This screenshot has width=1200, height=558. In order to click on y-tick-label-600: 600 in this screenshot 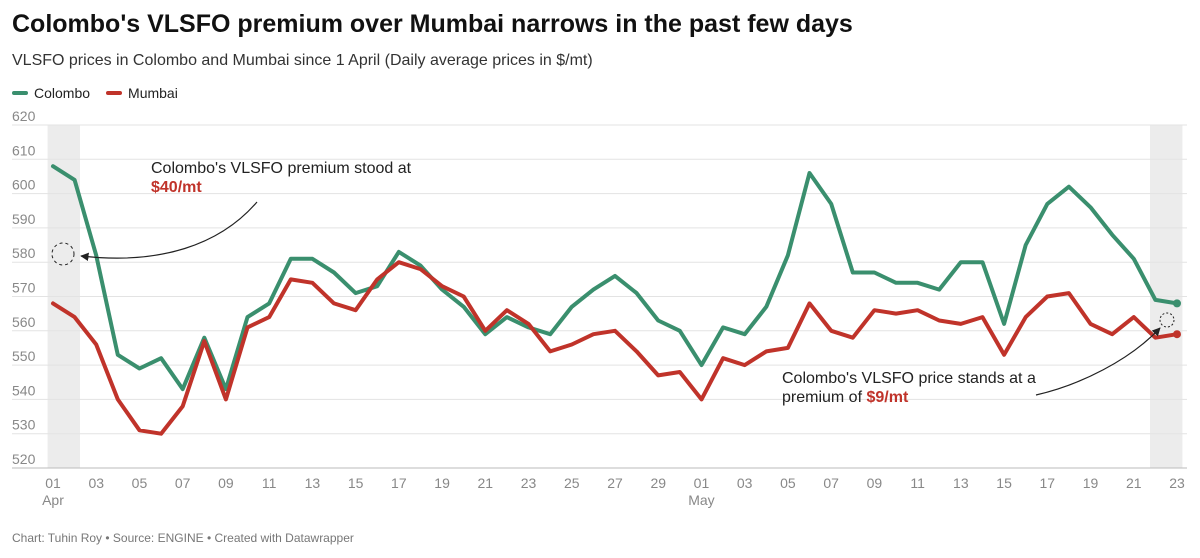, I will do `click(24, 185)`.